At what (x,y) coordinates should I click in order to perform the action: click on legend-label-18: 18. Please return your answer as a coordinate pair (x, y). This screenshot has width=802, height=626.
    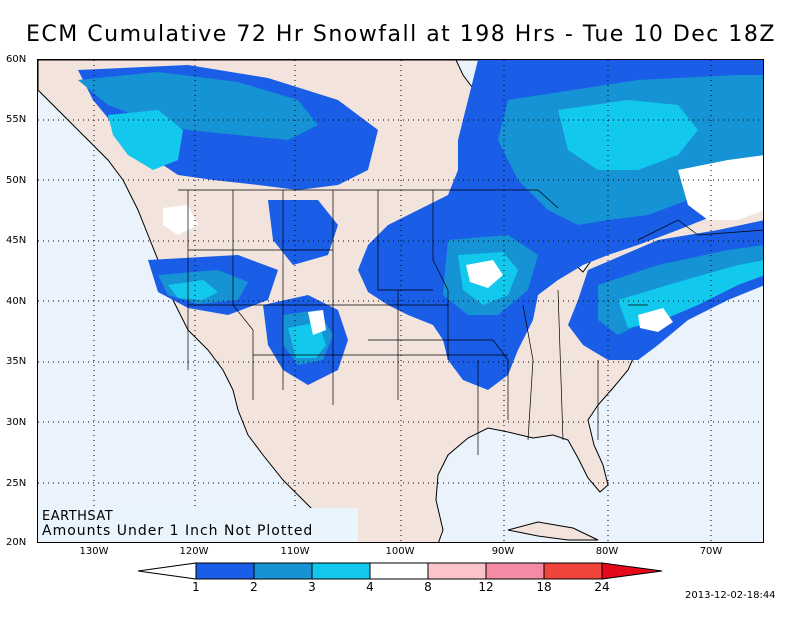
    Looking at the image, I should click on (544, 587).